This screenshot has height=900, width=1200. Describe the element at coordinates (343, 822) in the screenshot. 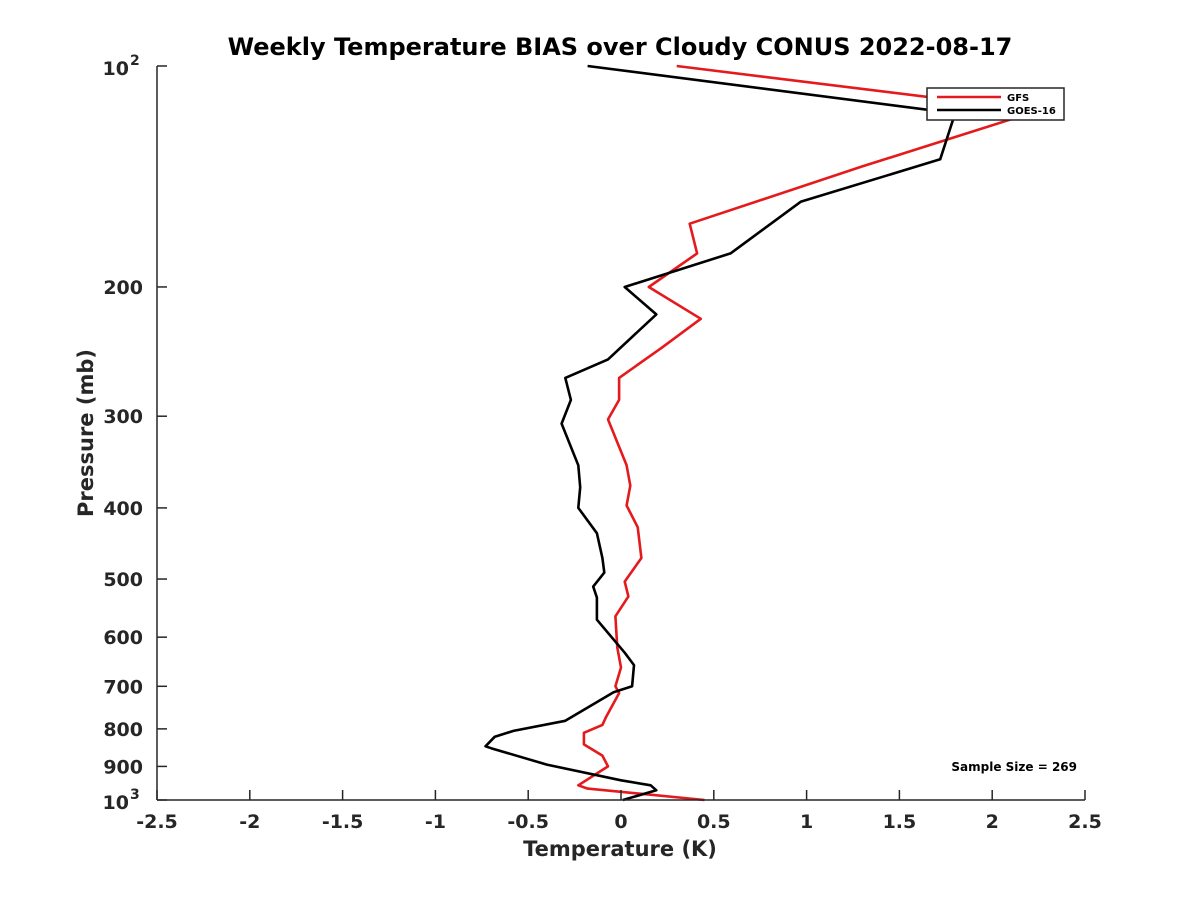

I see `x-tick-label: -1.5` at that location.